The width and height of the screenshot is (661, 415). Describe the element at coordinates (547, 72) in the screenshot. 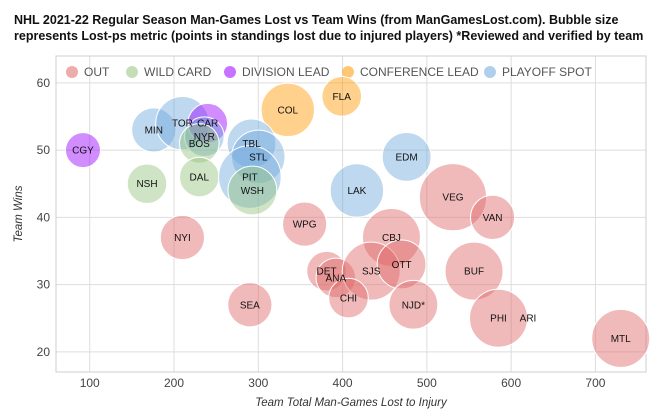

I see `legend-label: PLAYOFF SPOT` at that location.